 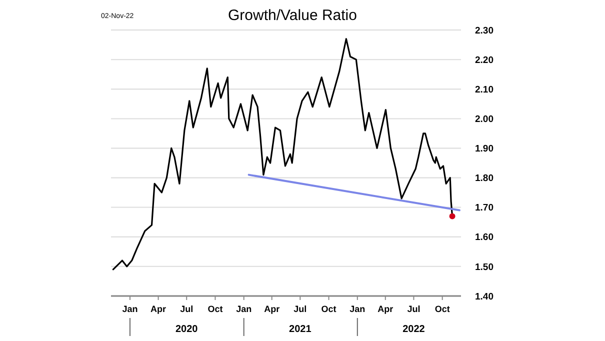 What do you see at coordinates (484, 149) in the screenshot?
I see `y-tick-label: 1.90` at bounding box center [484, 149].